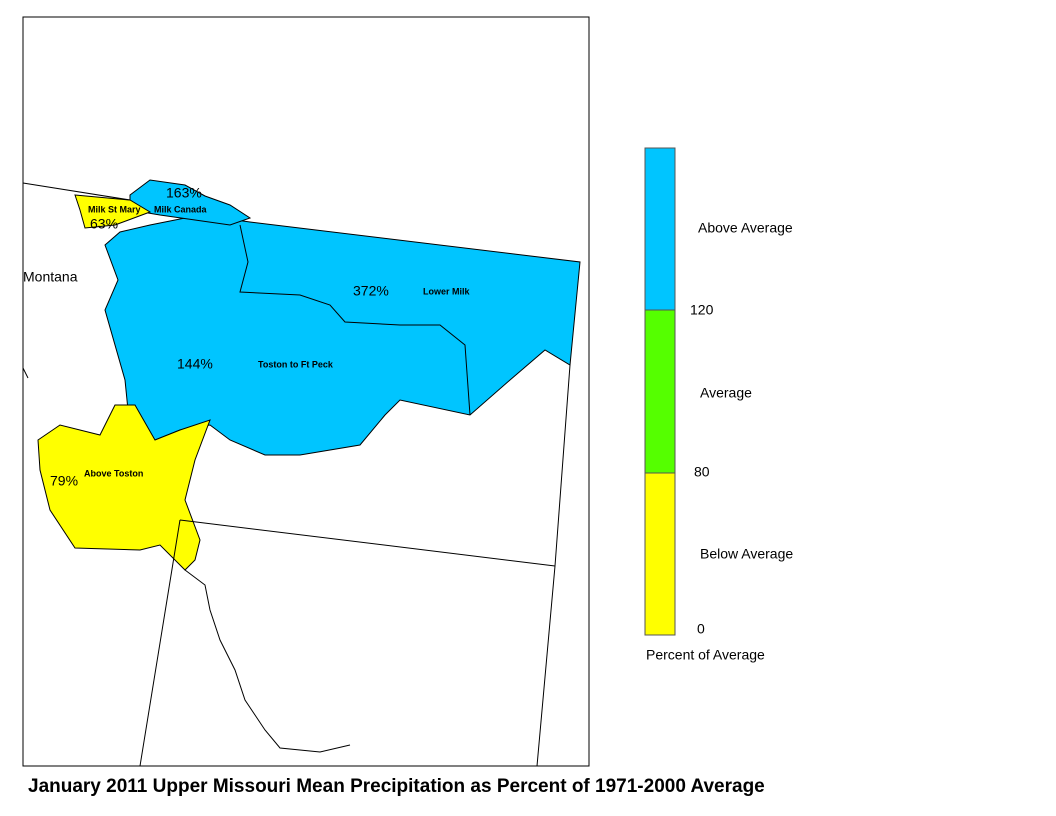 The width and height of the screenshot is (1056, 816). I want to click on legend-break: 80, so click(702, 472).